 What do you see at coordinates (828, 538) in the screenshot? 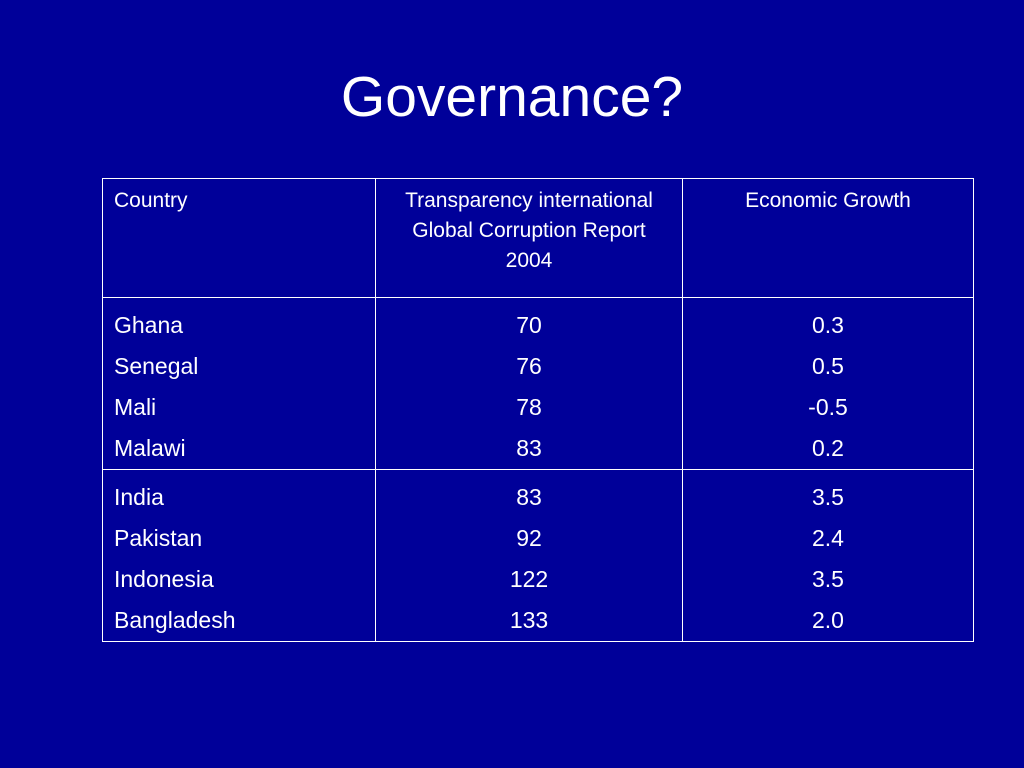
I see `growth-value: 2.4` at bounding box center [828, 538].